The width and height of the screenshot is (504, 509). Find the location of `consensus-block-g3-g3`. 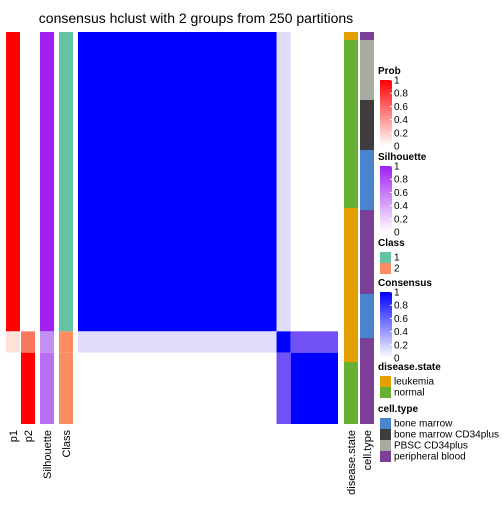

consensus-block-g3-g3 is located at coordinates (314, 388).